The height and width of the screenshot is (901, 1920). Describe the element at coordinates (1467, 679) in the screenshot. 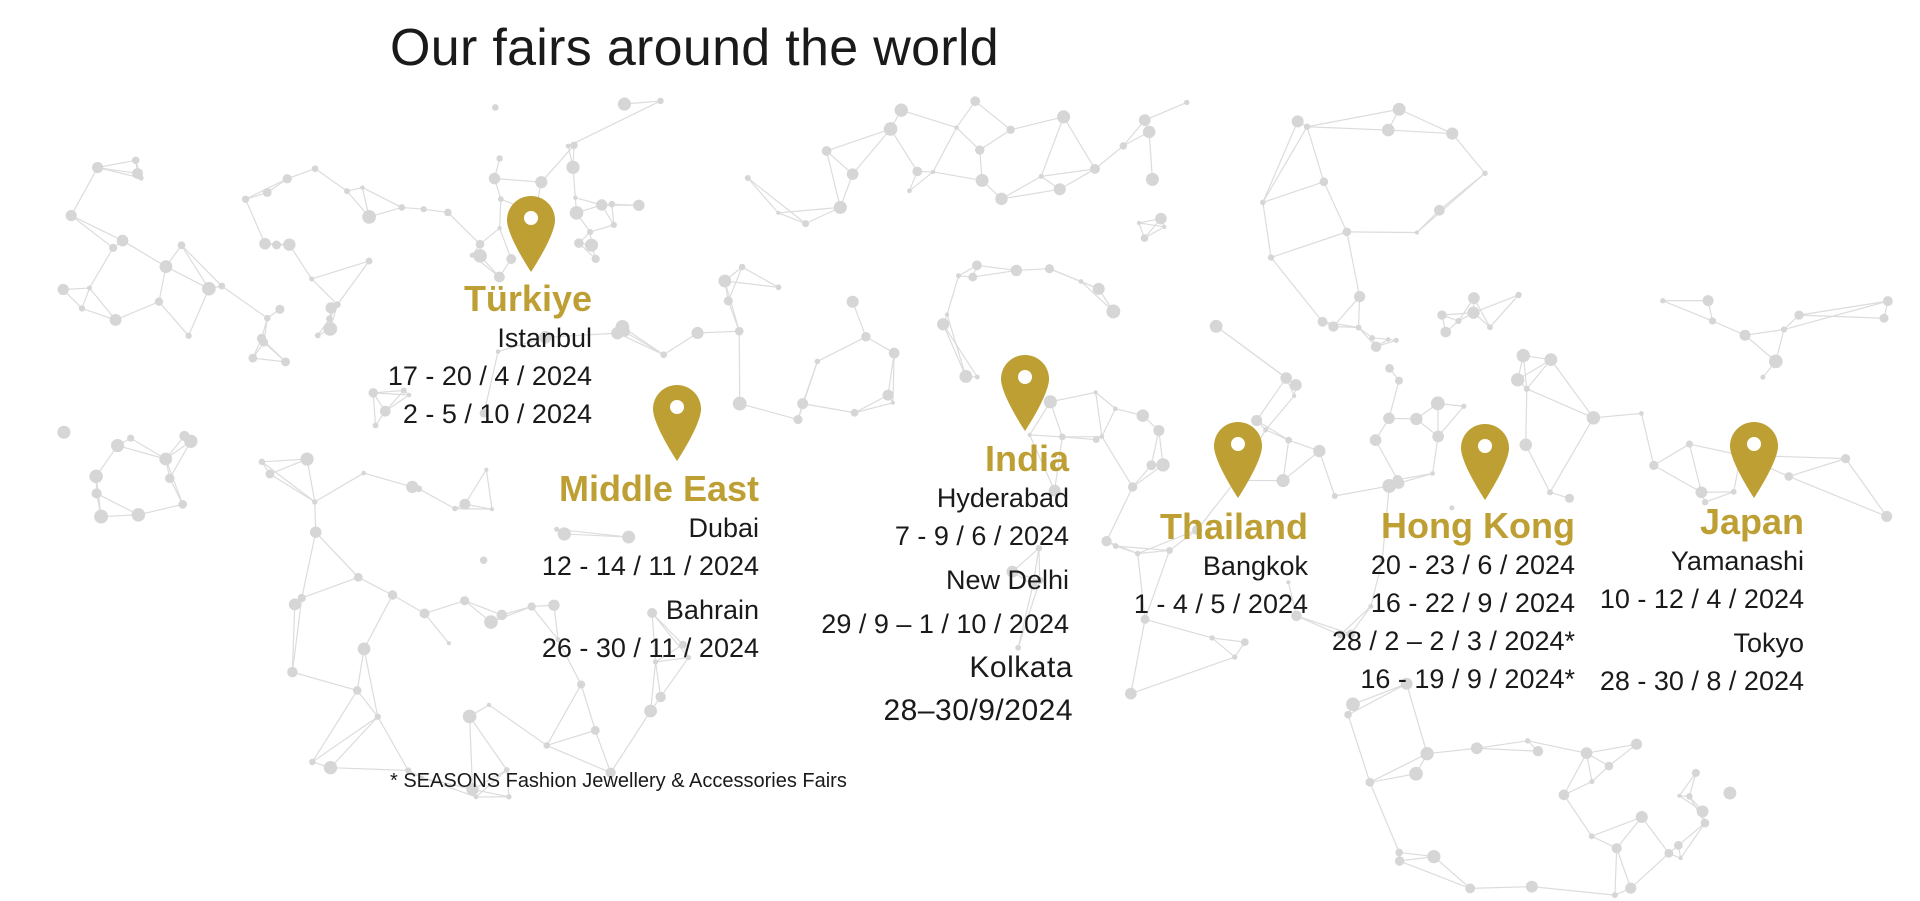

I see `fair-date: 16 - 19 / 9 / 2024*` at that location.